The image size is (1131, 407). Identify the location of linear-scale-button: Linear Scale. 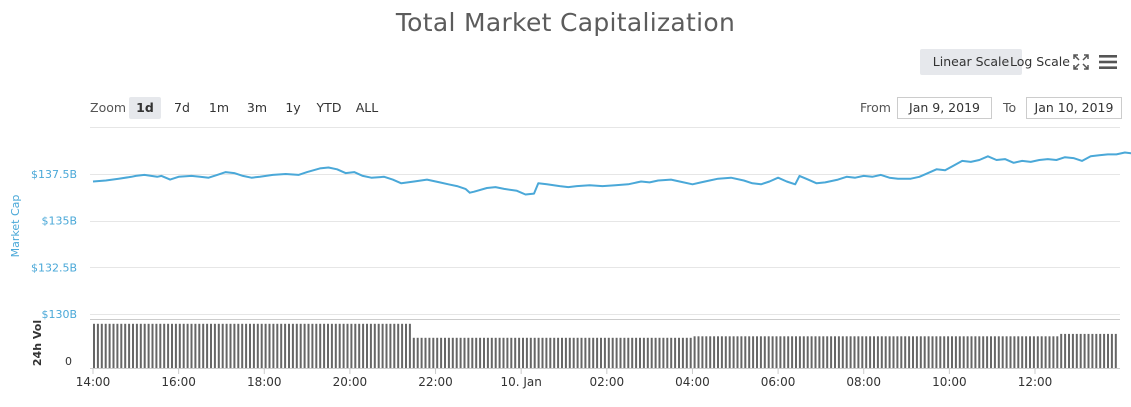
(971, 62).